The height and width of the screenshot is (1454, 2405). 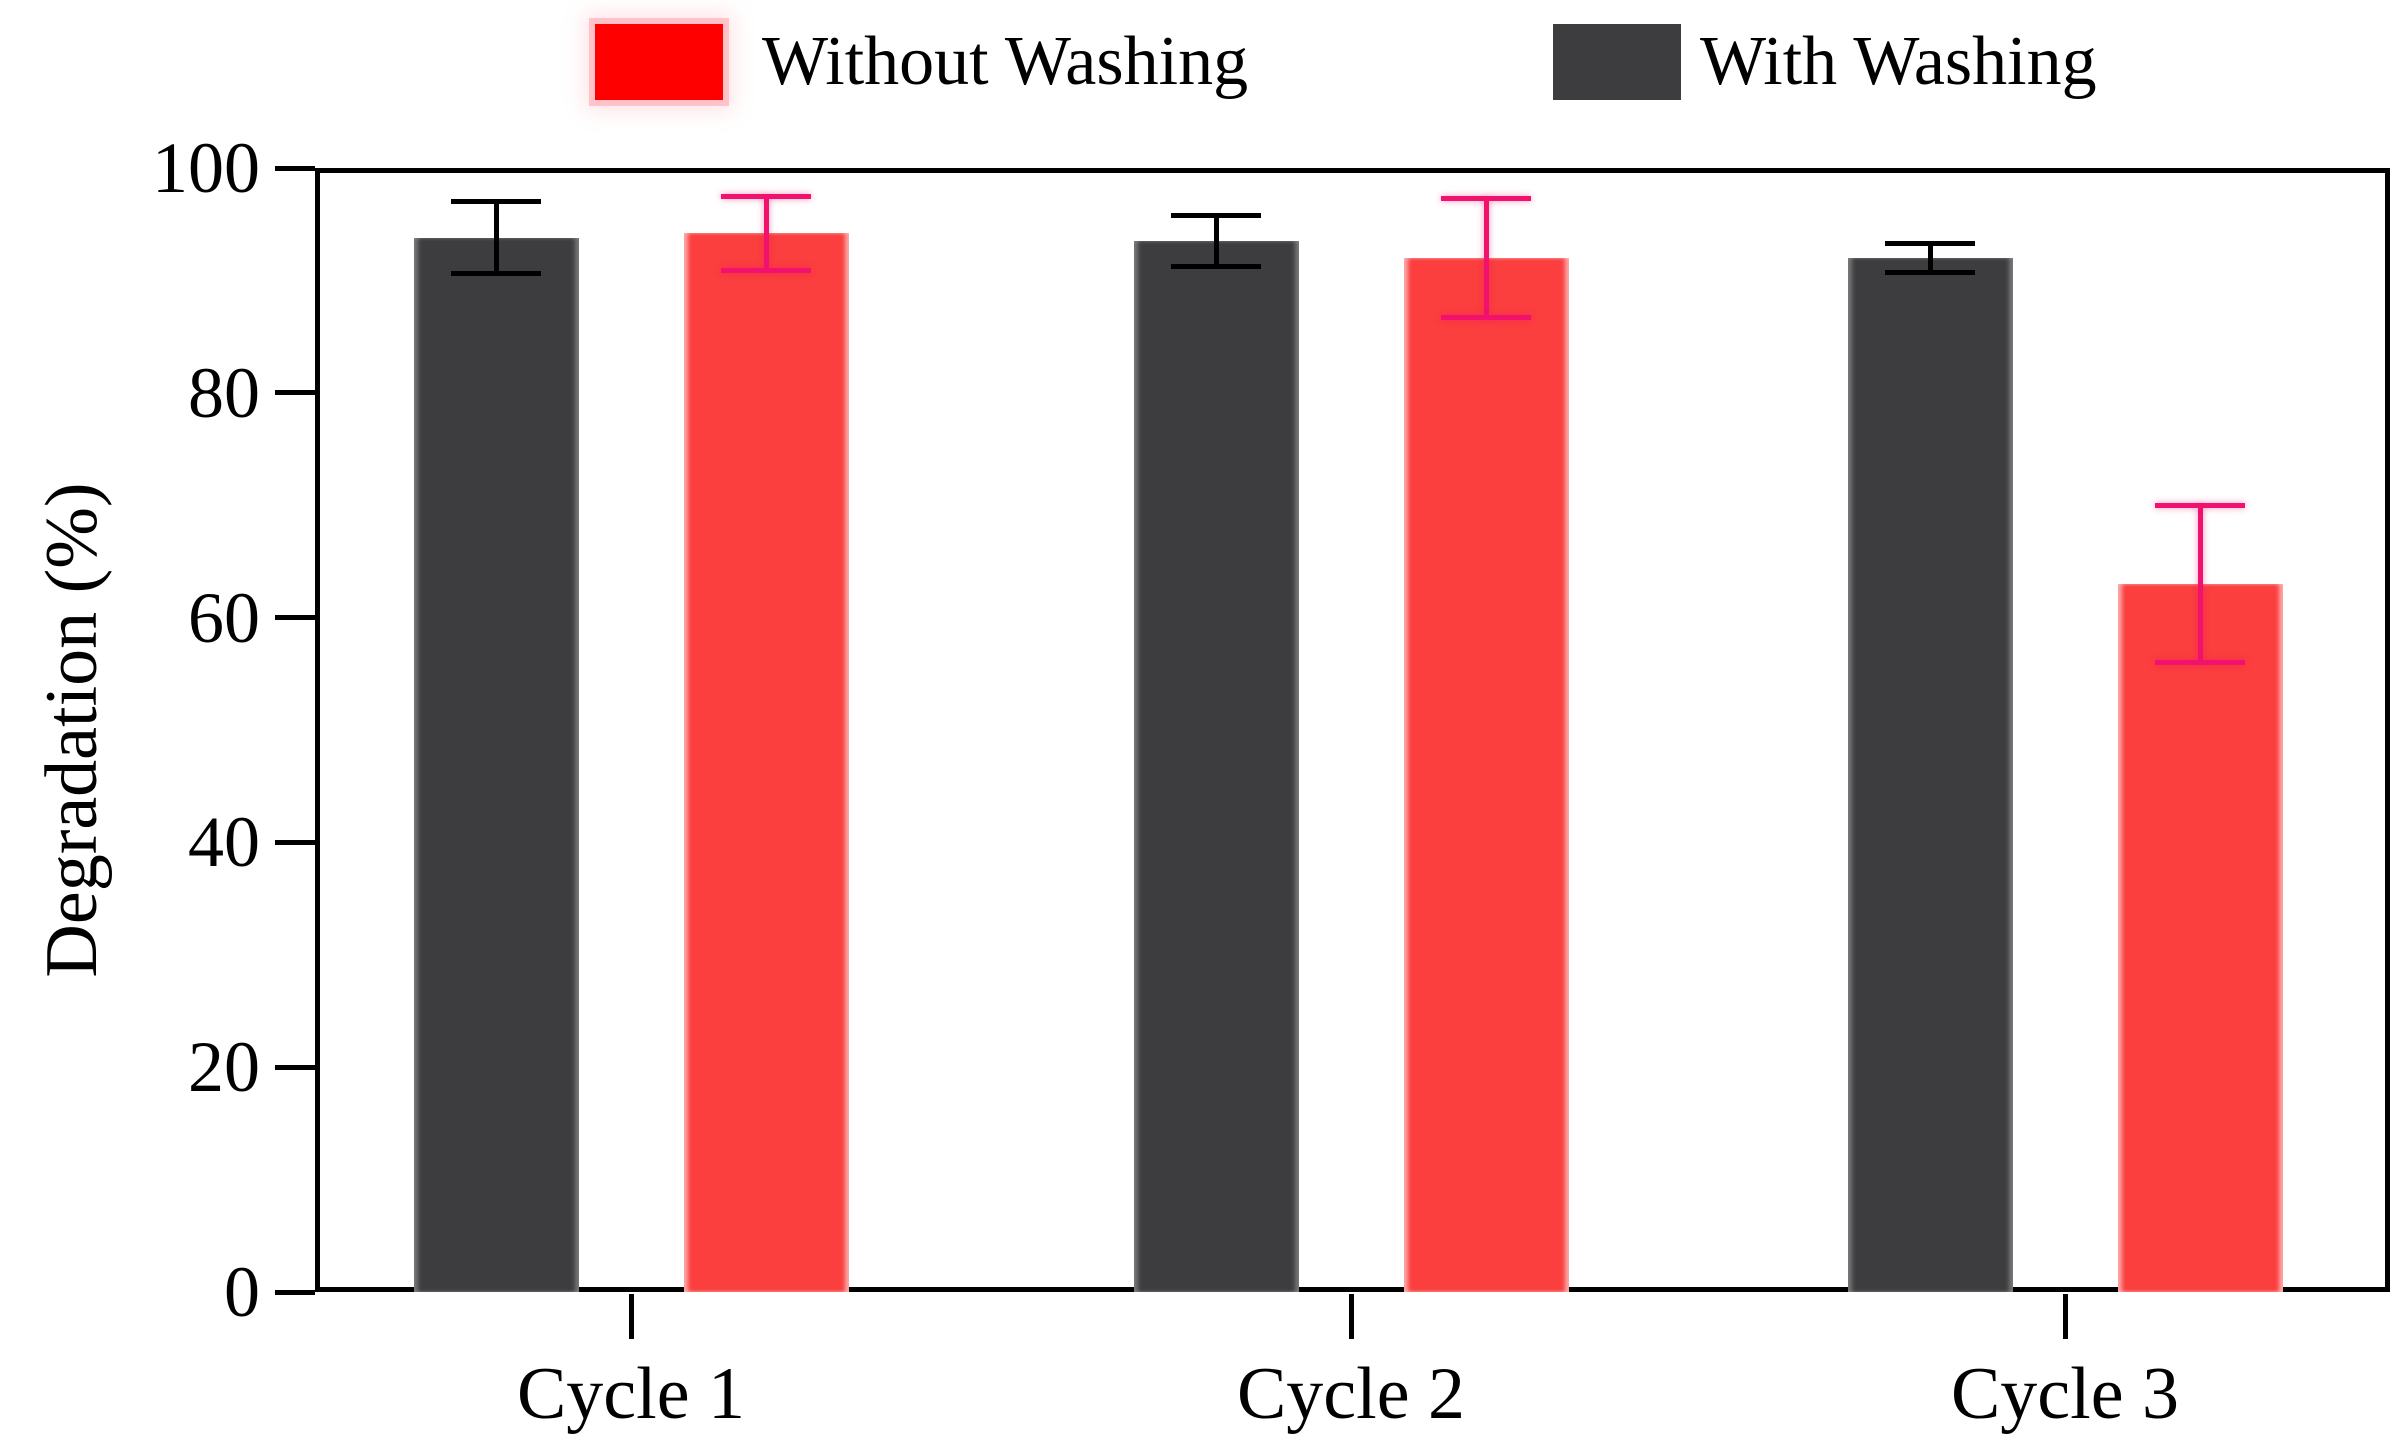 I want to click on y-tick-label: 100, so click(x=206, y=168).